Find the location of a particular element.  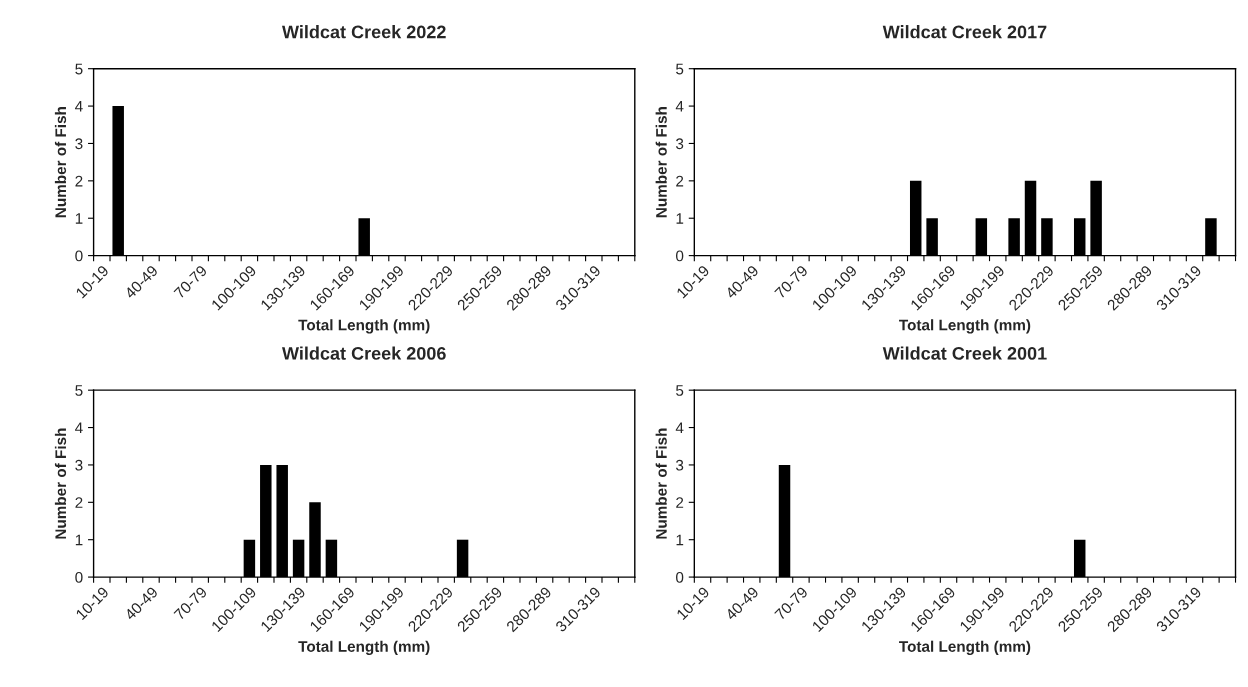

chart-title: Wildcat Creek 2006 is located at coordinates (364, 353).